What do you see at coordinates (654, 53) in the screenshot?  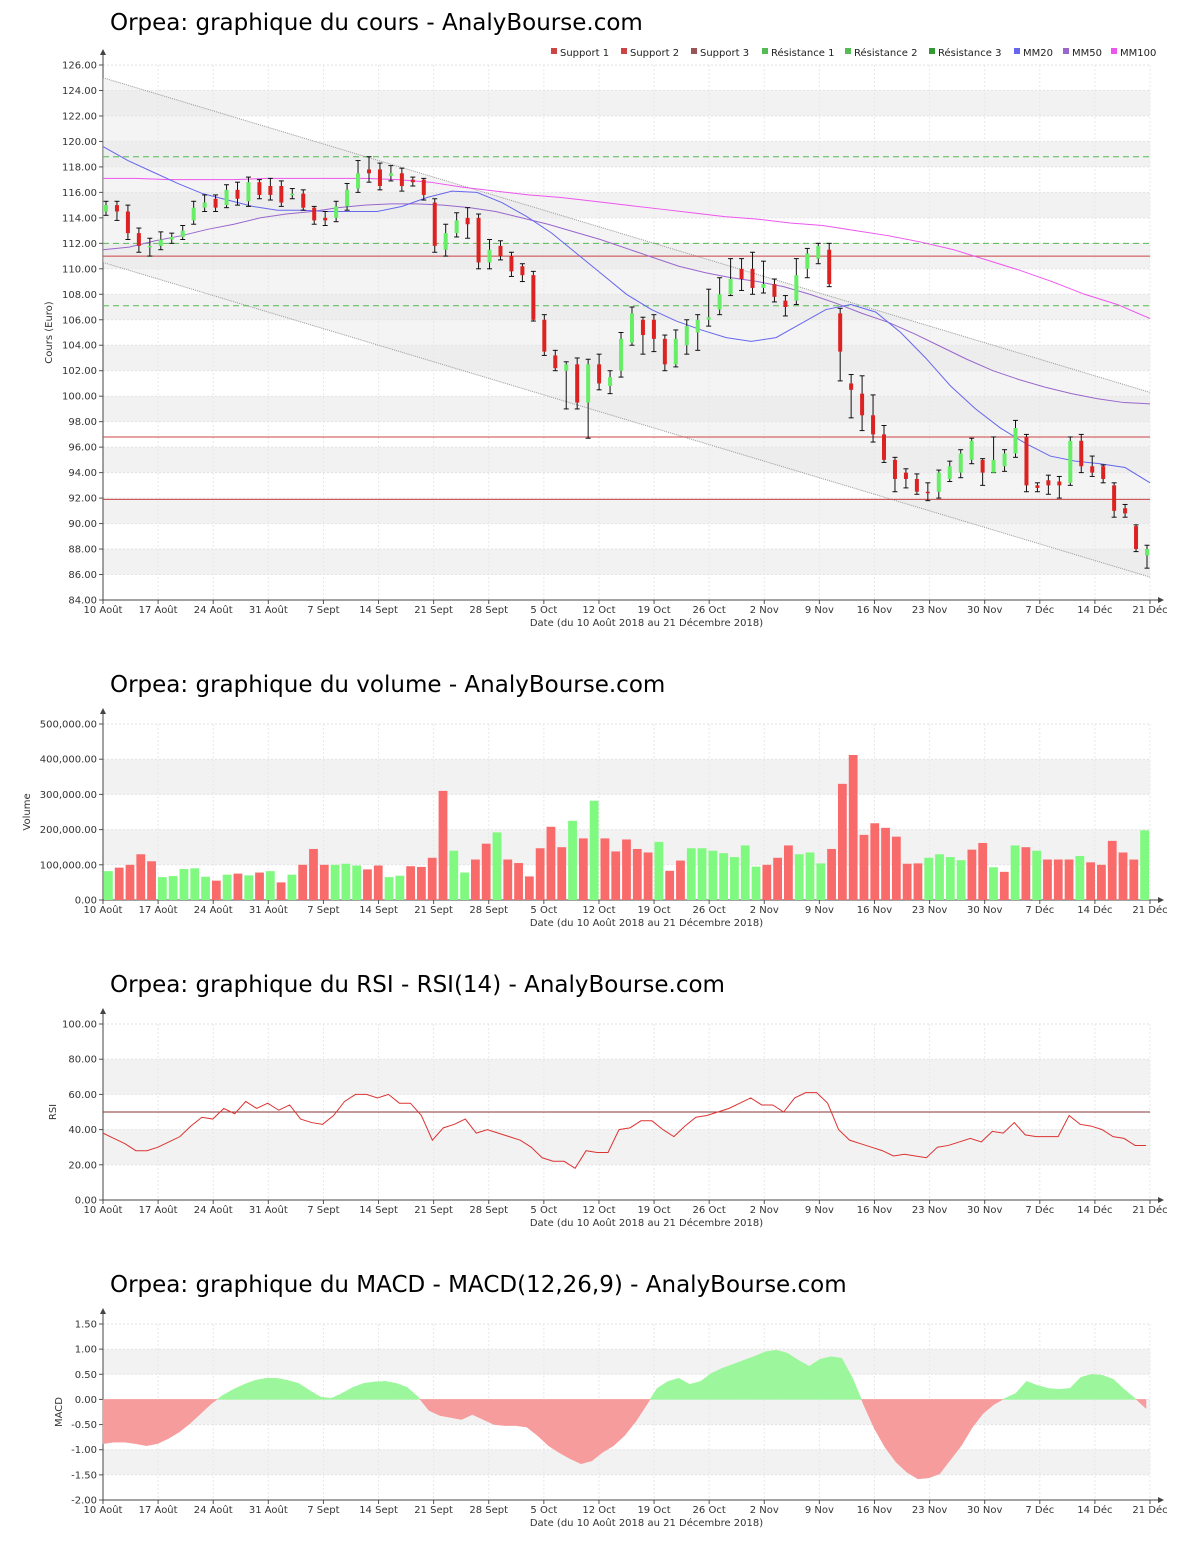 I see `legend-item: Support 2` at bounding box center [654, 53].